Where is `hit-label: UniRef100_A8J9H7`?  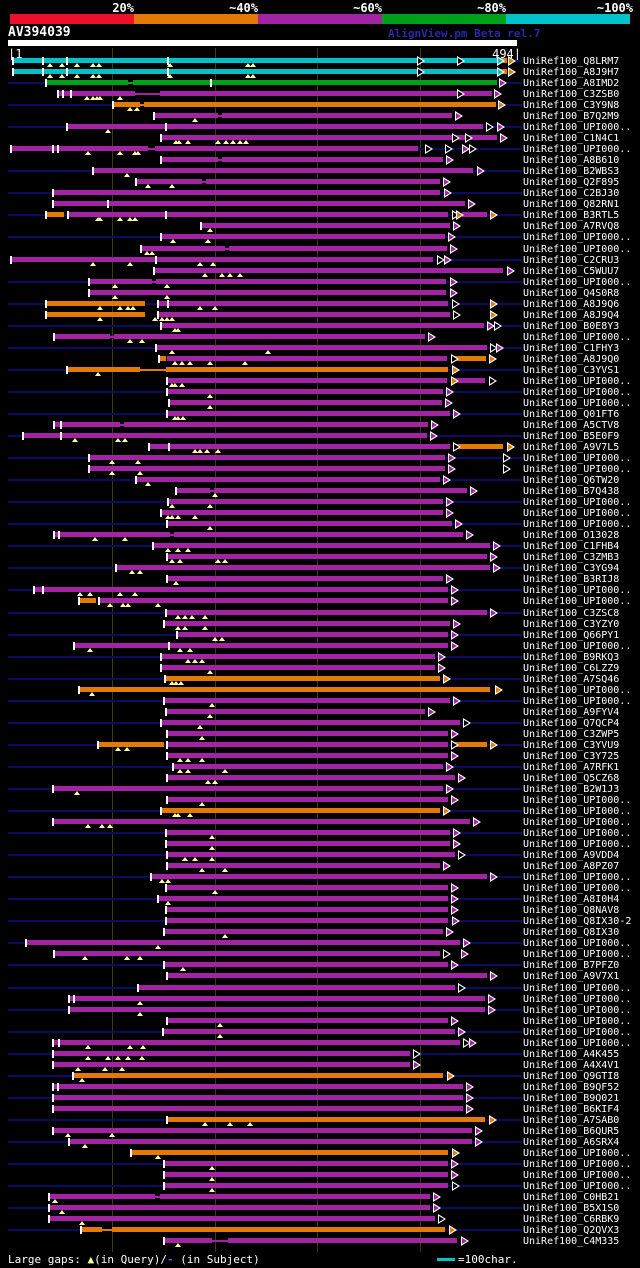 hit-label: UniRef100_A8J9H7 is located at coordinates (571, 72).